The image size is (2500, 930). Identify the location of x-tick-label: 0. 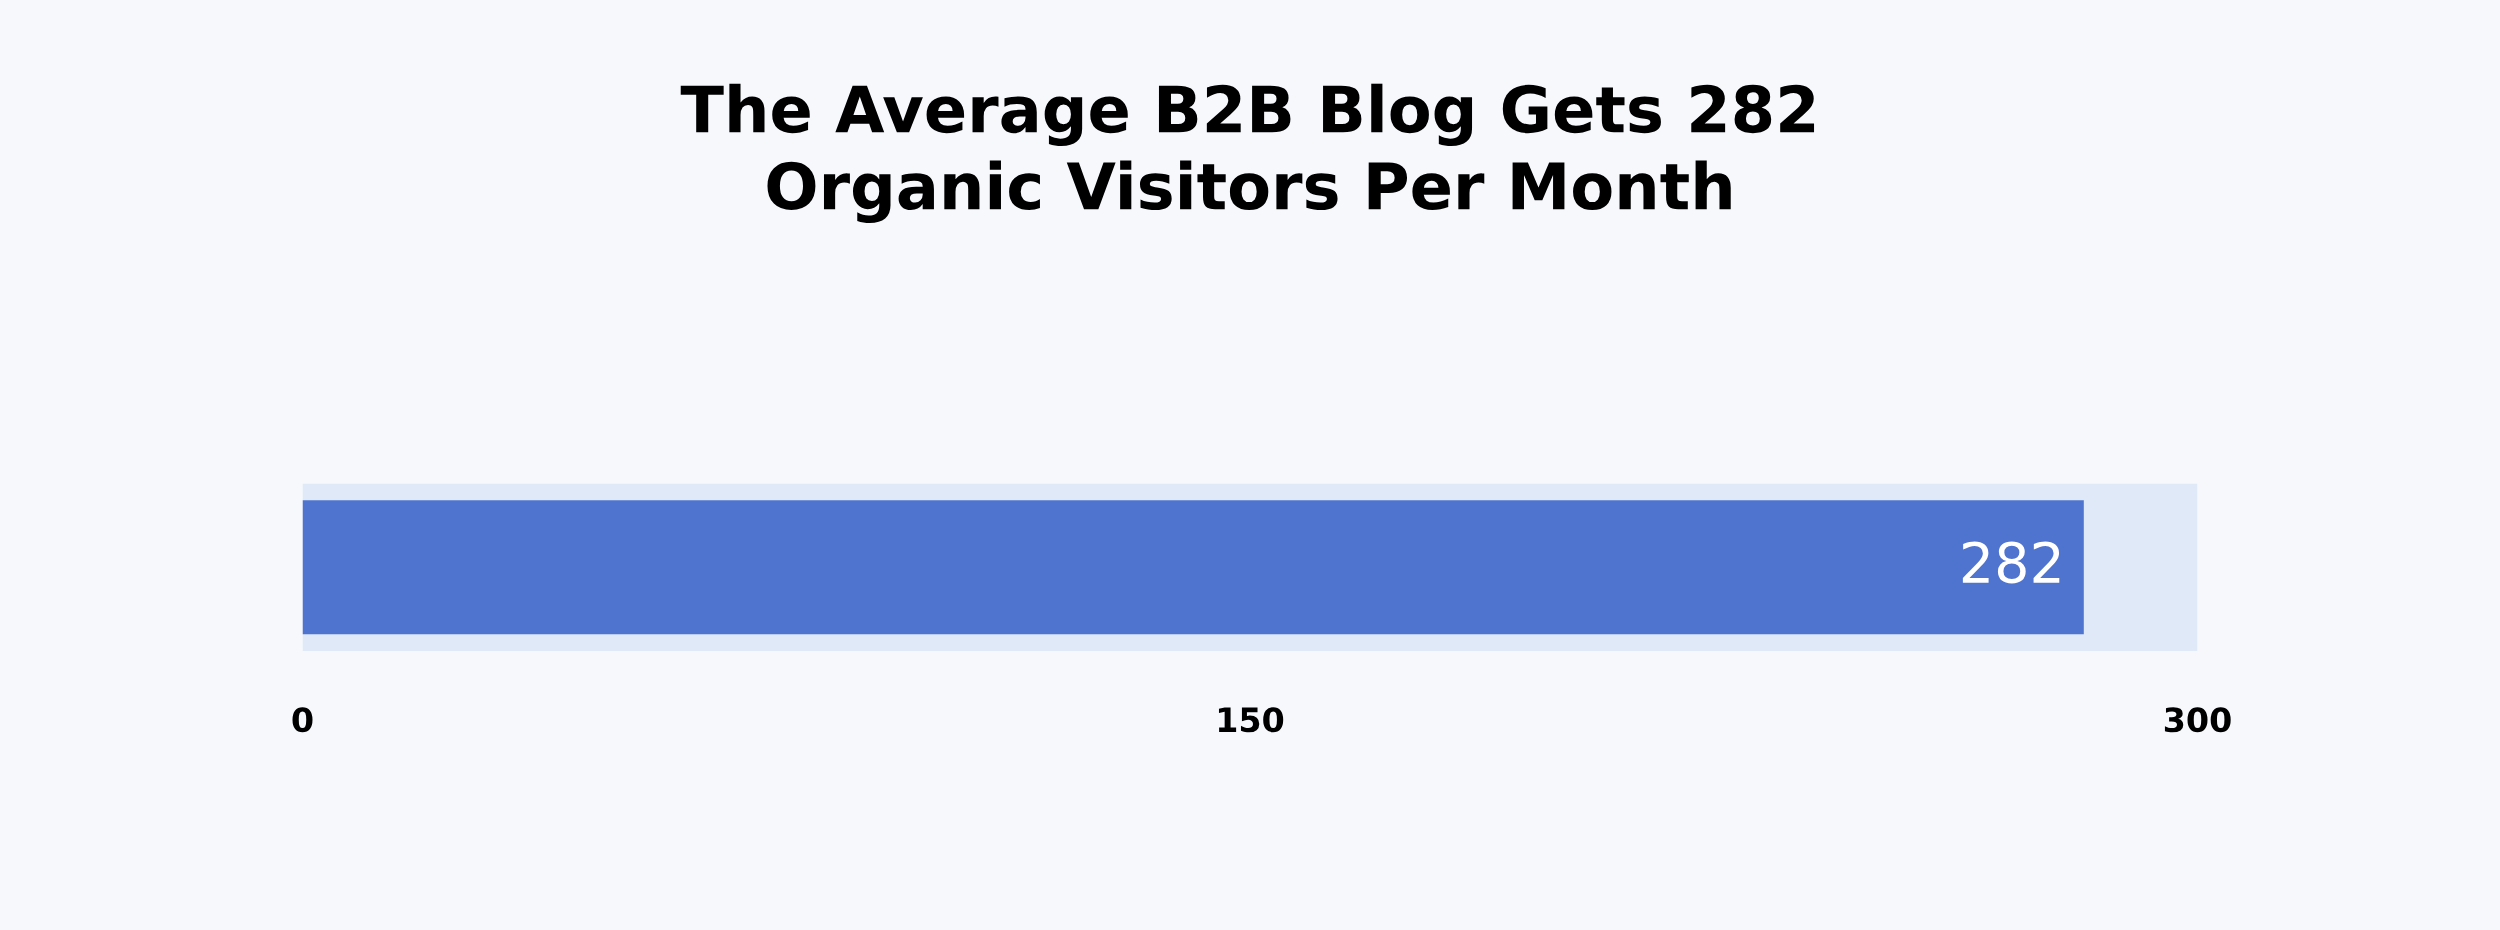
(302, 720).